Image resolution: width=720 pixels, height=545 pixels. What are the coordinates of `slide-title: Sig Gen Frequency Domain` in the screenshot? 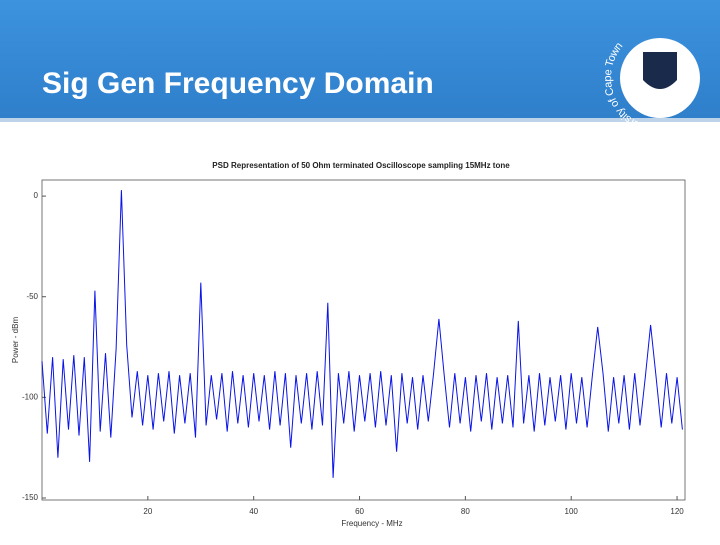 It's located at (238, 83).